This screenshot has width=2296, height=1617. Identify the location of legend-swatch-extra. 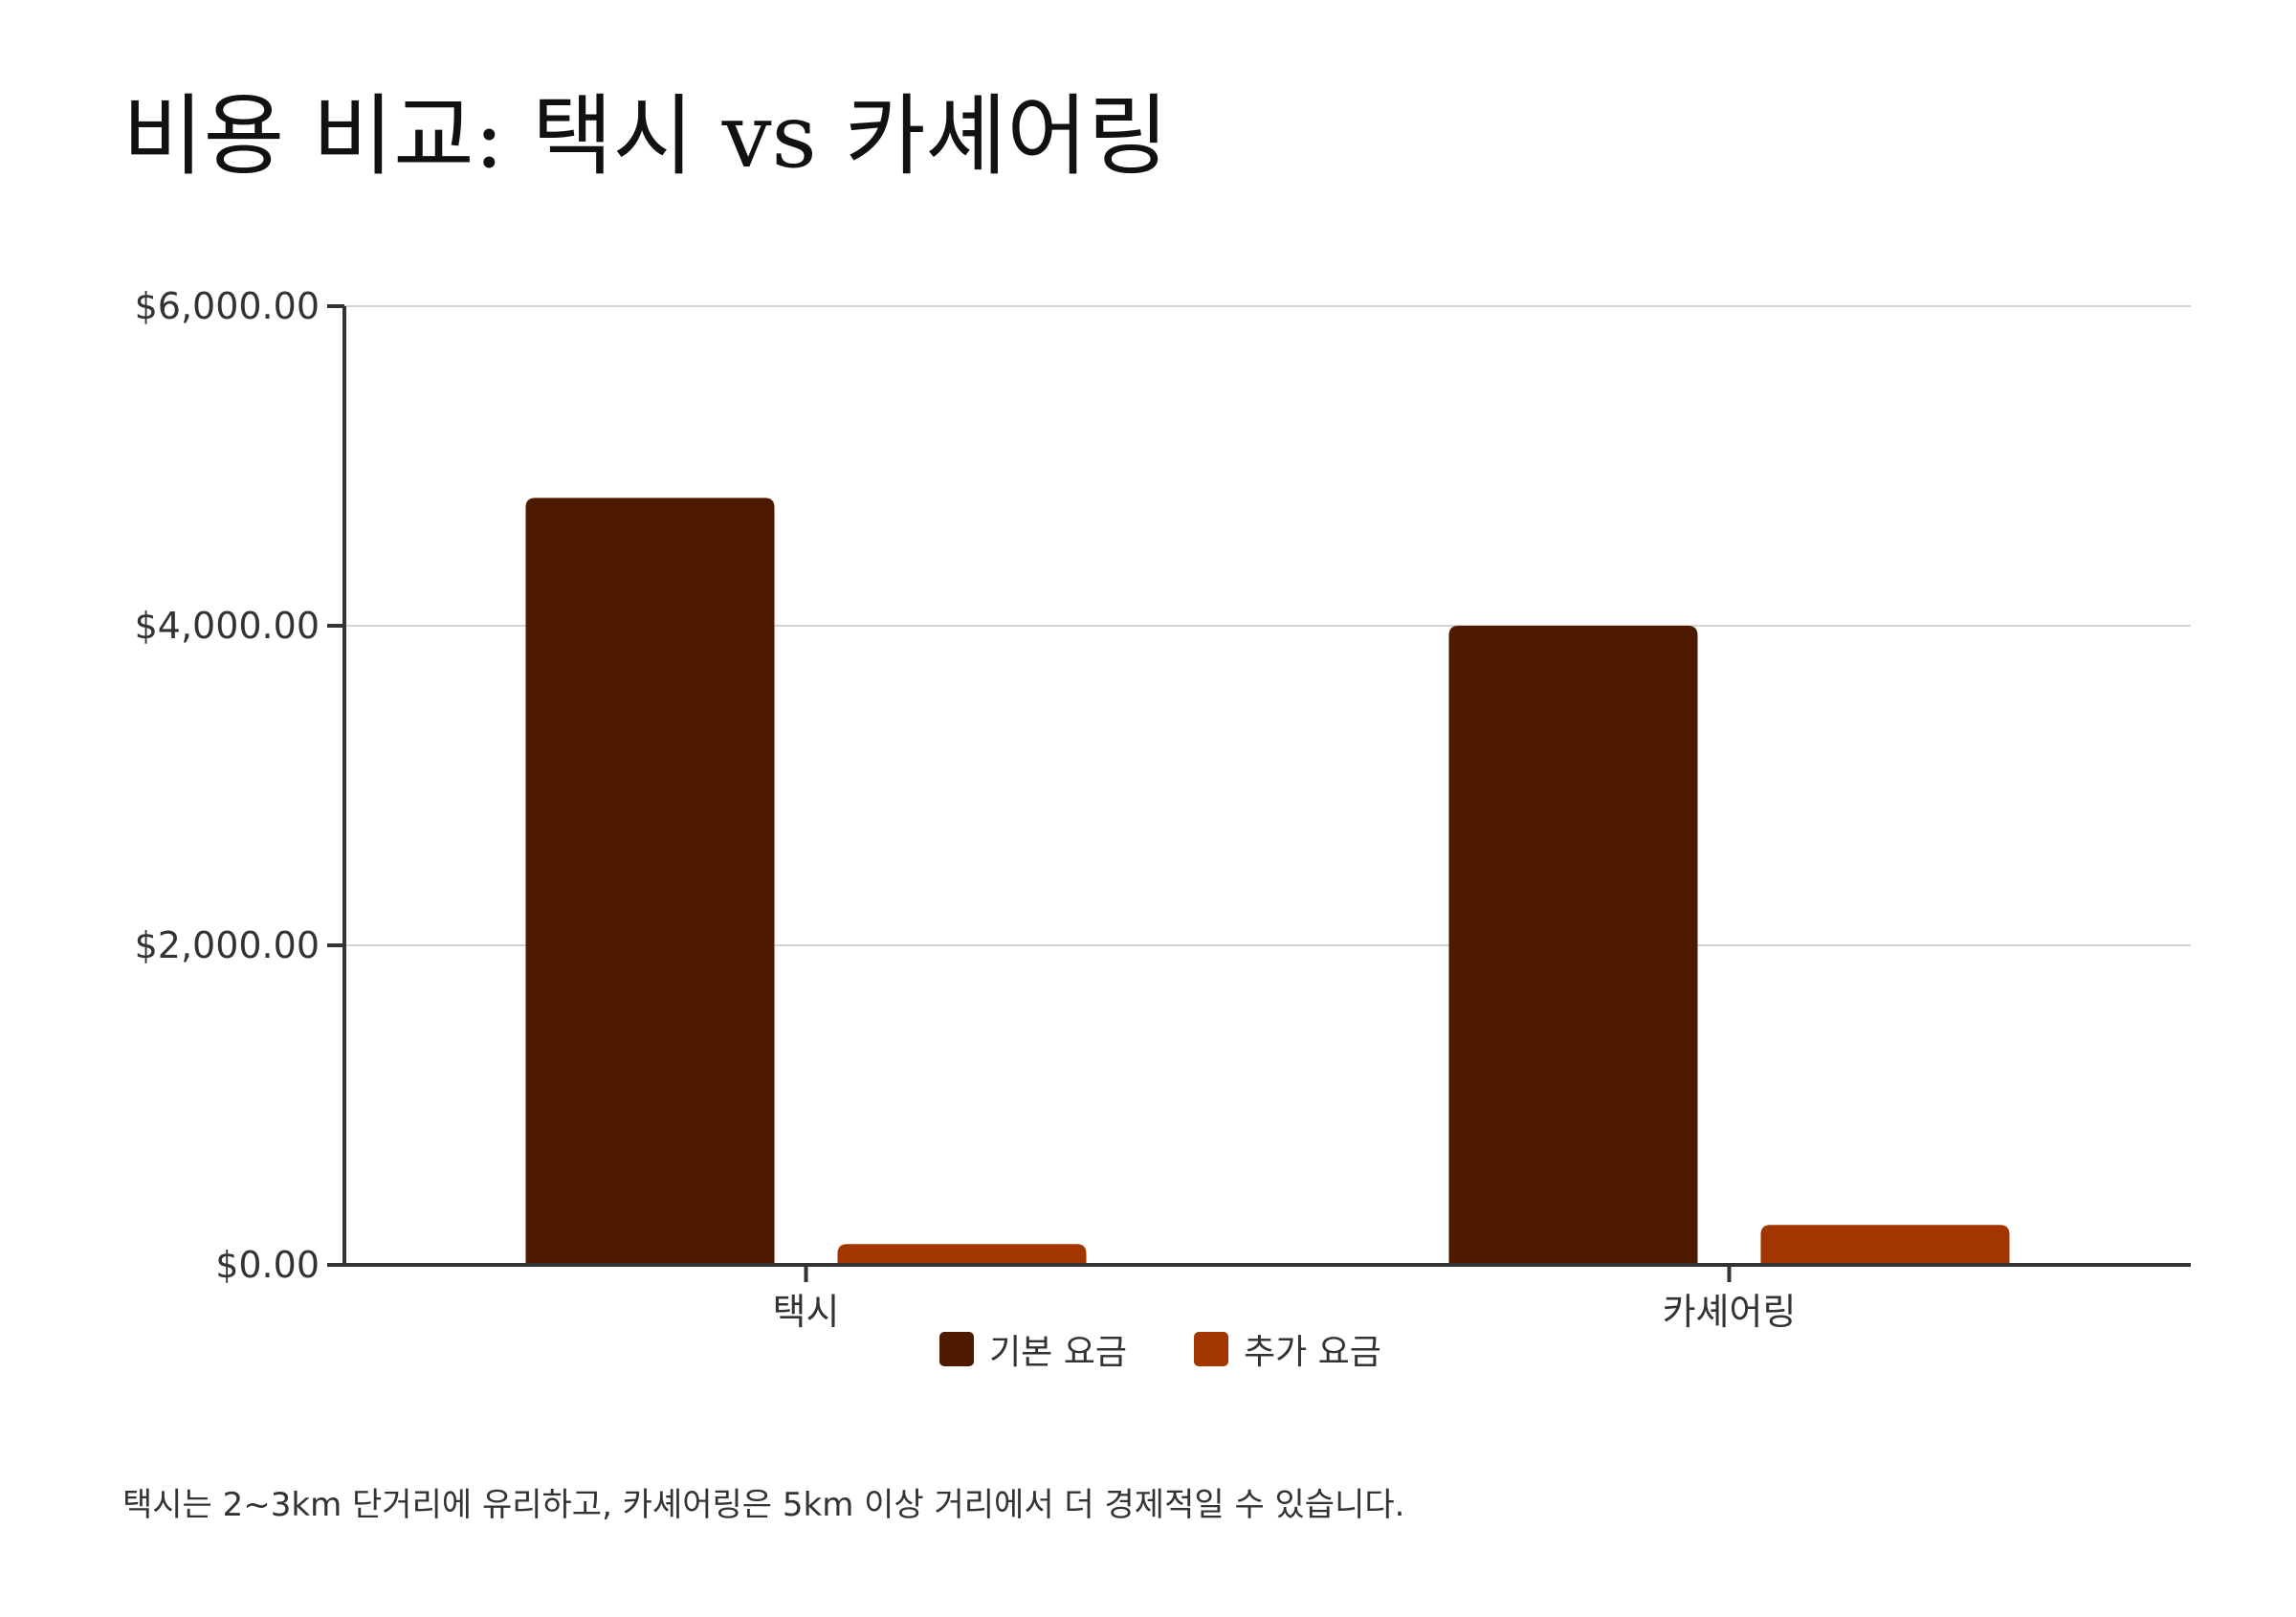
(1211, 1349).